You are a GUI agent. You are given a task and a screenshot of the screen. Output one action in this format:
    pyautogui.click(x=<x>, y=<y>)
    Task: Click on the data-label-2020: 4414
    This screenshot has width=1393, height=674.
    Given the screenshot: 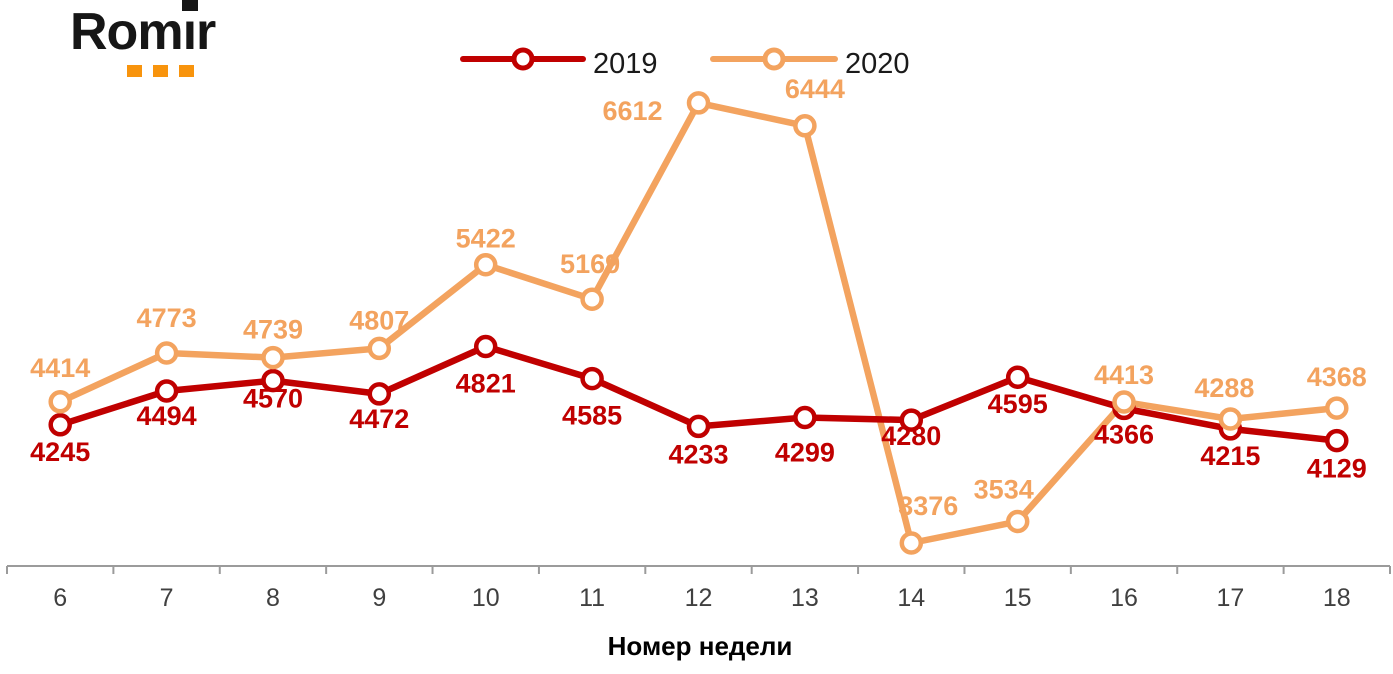 What is the action you would take?
    pyautogui.click(x=60, y=368)
    